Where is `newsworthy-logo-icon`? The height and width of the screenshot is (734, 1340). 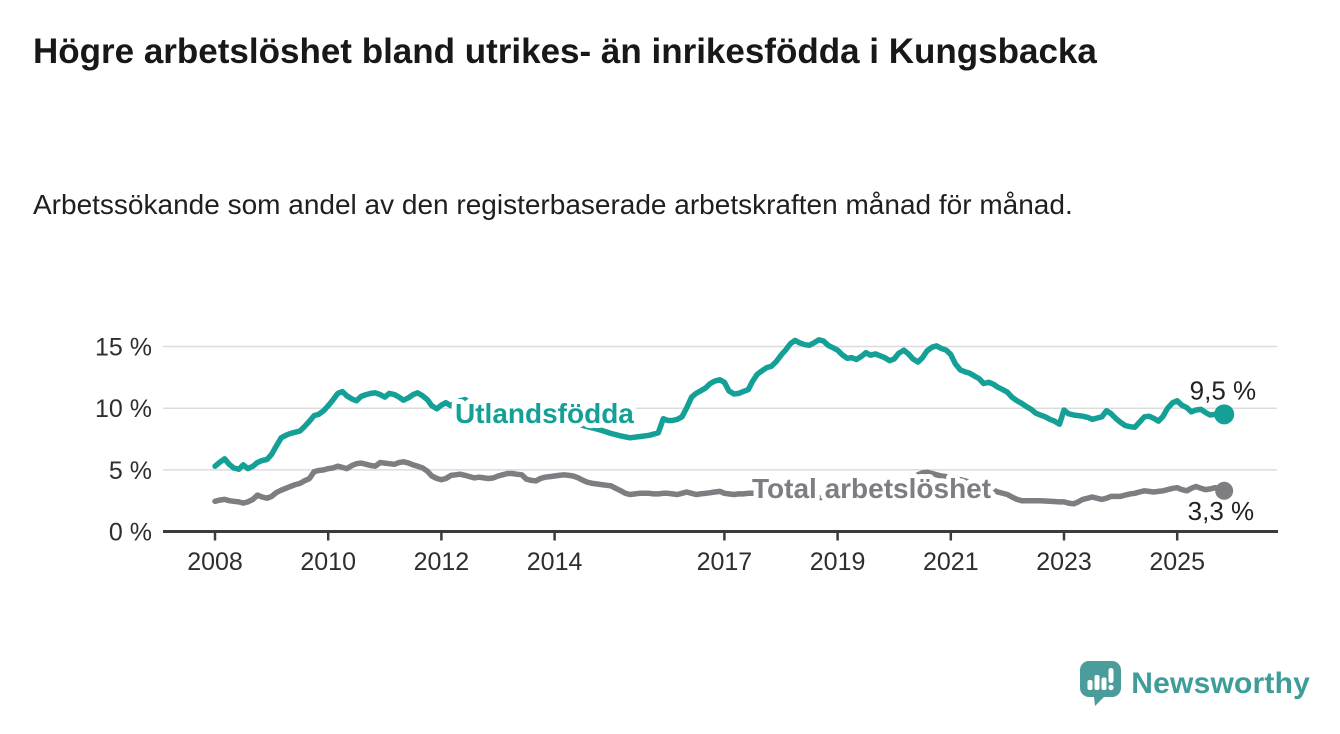
newsworthy-logo-icon is located at coordinates (1101, 683).